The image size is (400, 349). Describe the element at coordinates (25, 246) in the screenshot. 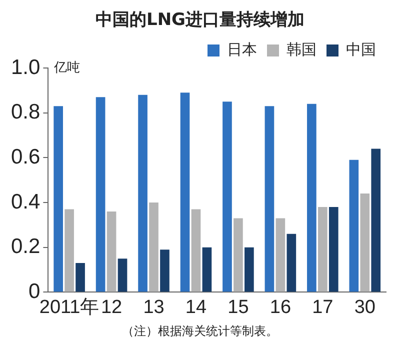

I see `y-tick-label: 0.2` at that location.